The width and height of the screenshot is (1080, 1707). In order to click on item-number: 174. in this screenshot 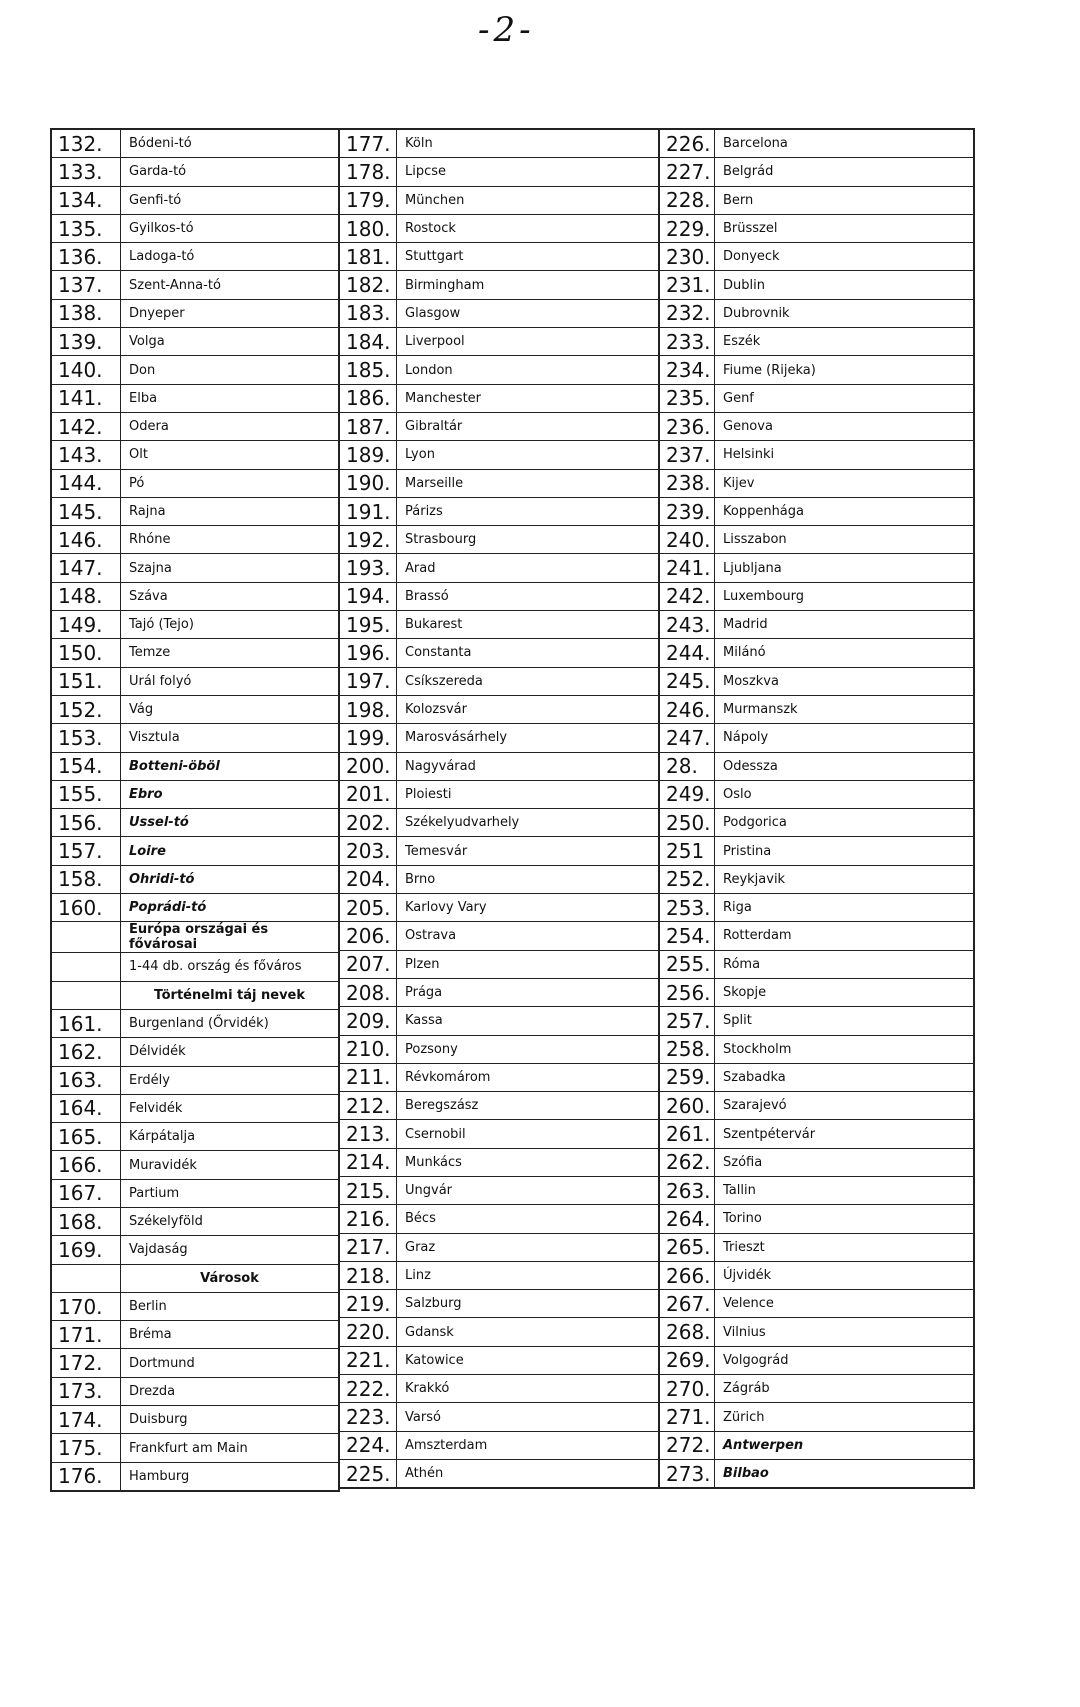, I will do `click(85, 1420)`.